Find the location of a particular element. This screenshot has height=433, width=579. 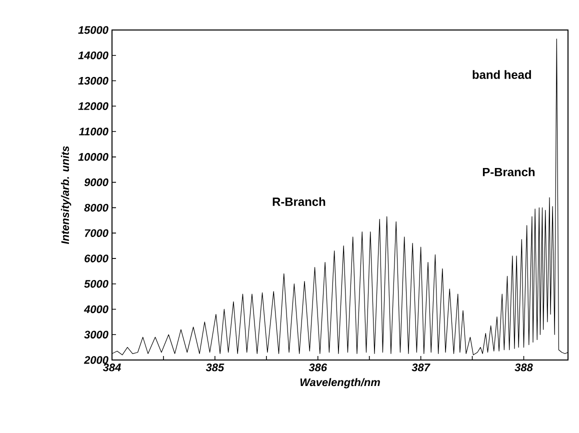

x-tick-label: 387 is located at coordinates (421, 368).